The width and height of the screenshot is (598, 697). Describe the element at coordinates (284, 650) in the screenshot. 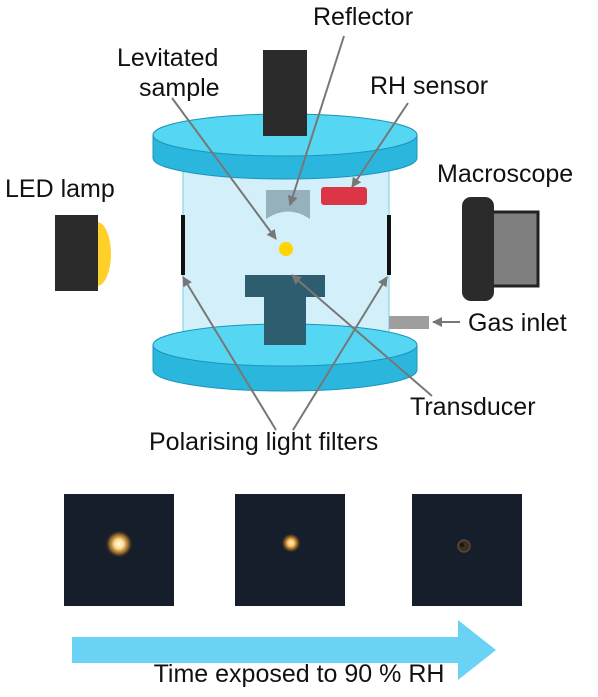

I see `time-arrow` at that location.